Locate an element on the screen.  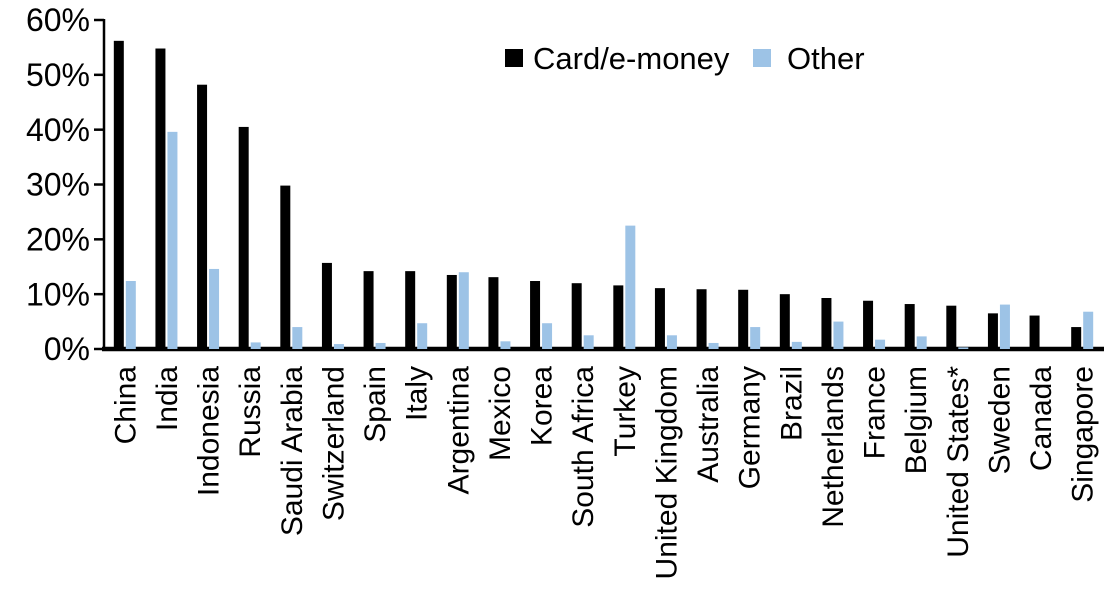
x-axis-category-label: Belgium is located at coordinates (916, 420).